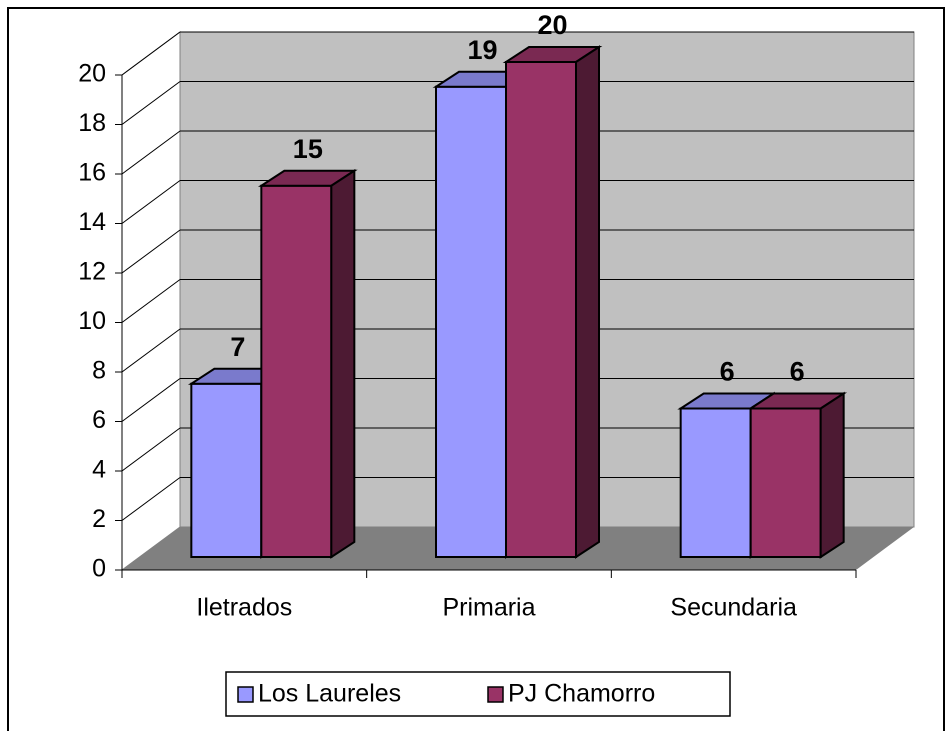 The width and height of the screenshot is (952, 731). Describe the element at coordinates (92, 272) in the screenshot. I see `y-tick-label: 12` at that location.